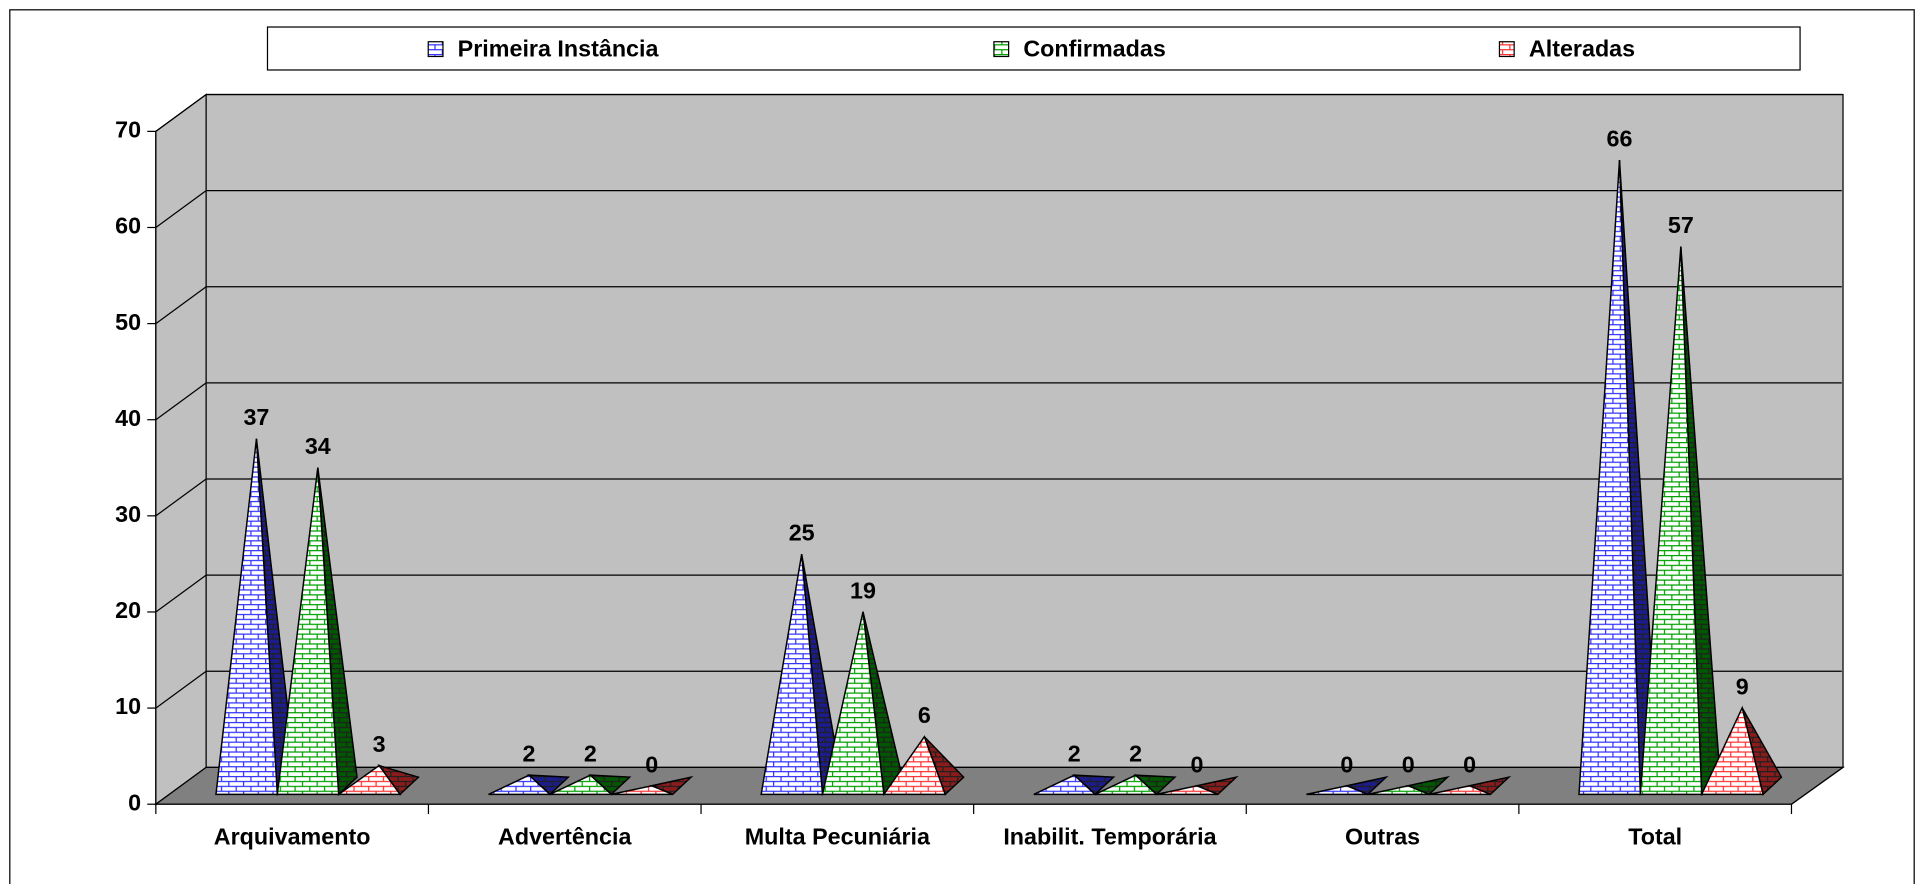 The width and height of the screenshot is (1924, 884). Describe the element at coordinates (128, 610) in the screenshot. I see `y-tick-label: 20` at that location.